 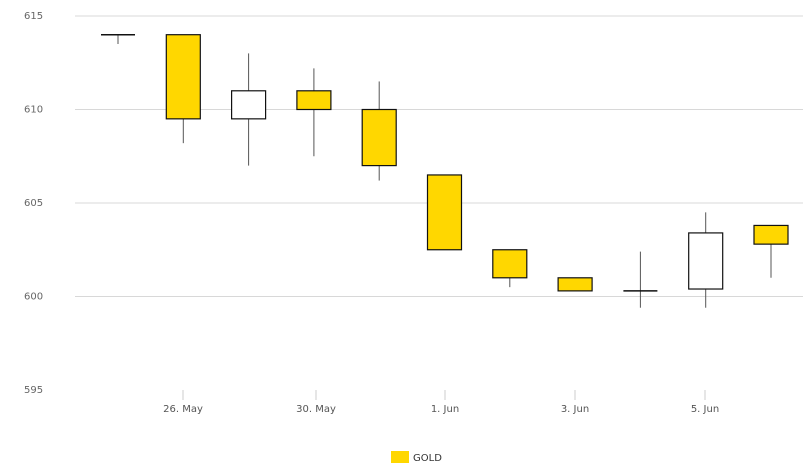 What do you see at coordinates (33, 390) in the screenshot?
I see `y-tick-label: 595` at bounding box center [33, 390].